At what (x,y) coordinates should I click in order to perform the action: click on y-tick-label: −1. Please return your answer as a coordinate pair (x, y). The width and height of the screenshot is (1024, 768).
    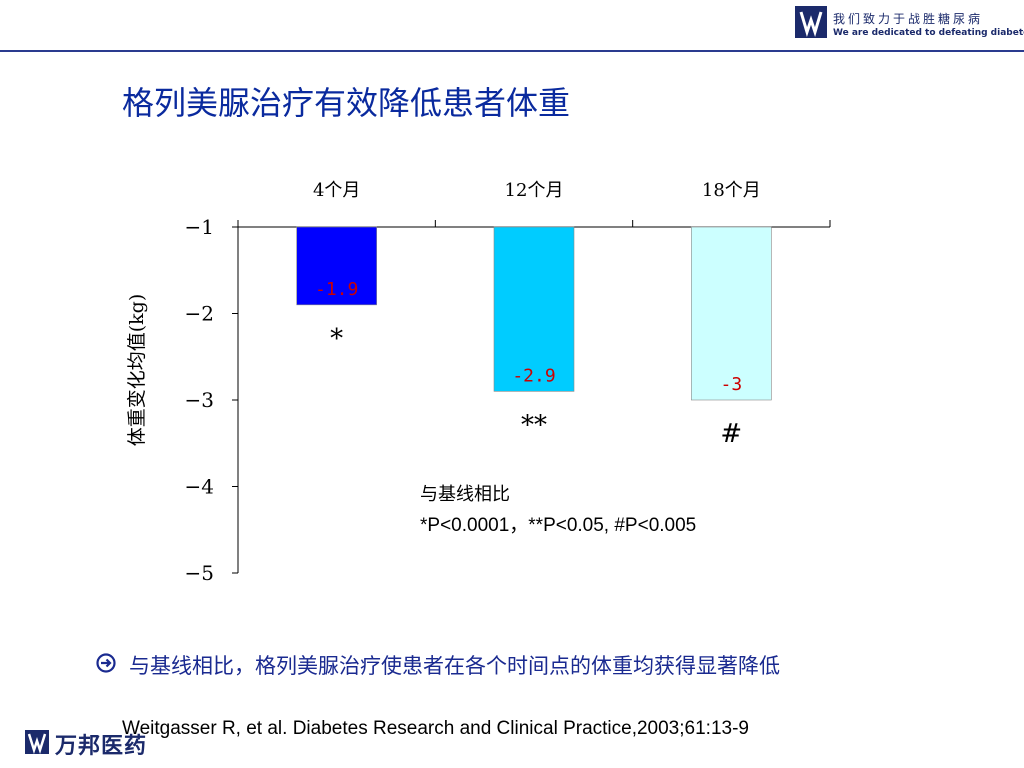
    Looking at the image, I should click on (199, 227).